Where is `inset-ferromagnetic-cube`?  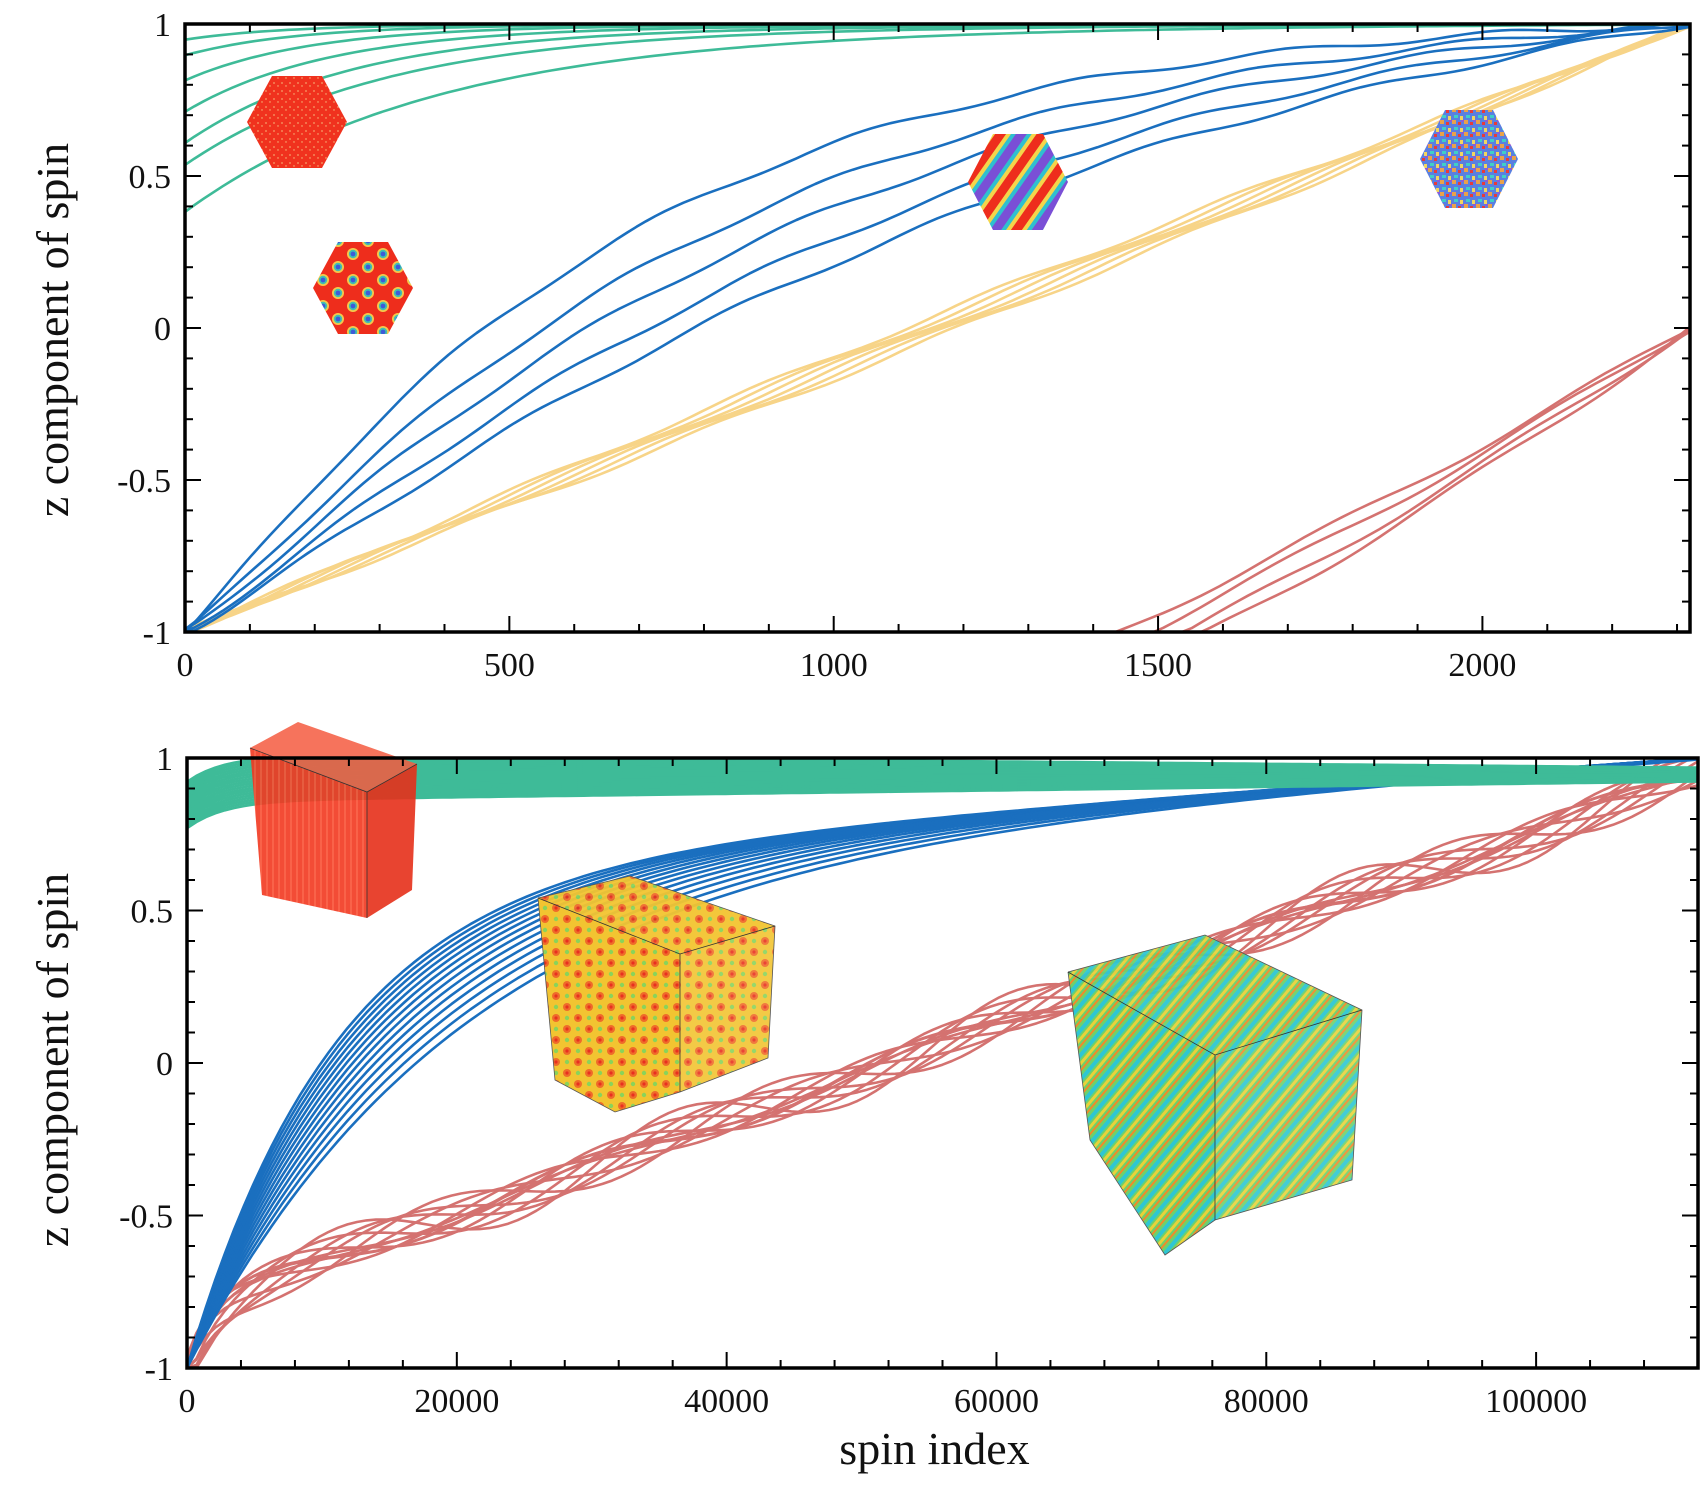
inset-ferromagnetic-cube is located at coordinates (333, 820).